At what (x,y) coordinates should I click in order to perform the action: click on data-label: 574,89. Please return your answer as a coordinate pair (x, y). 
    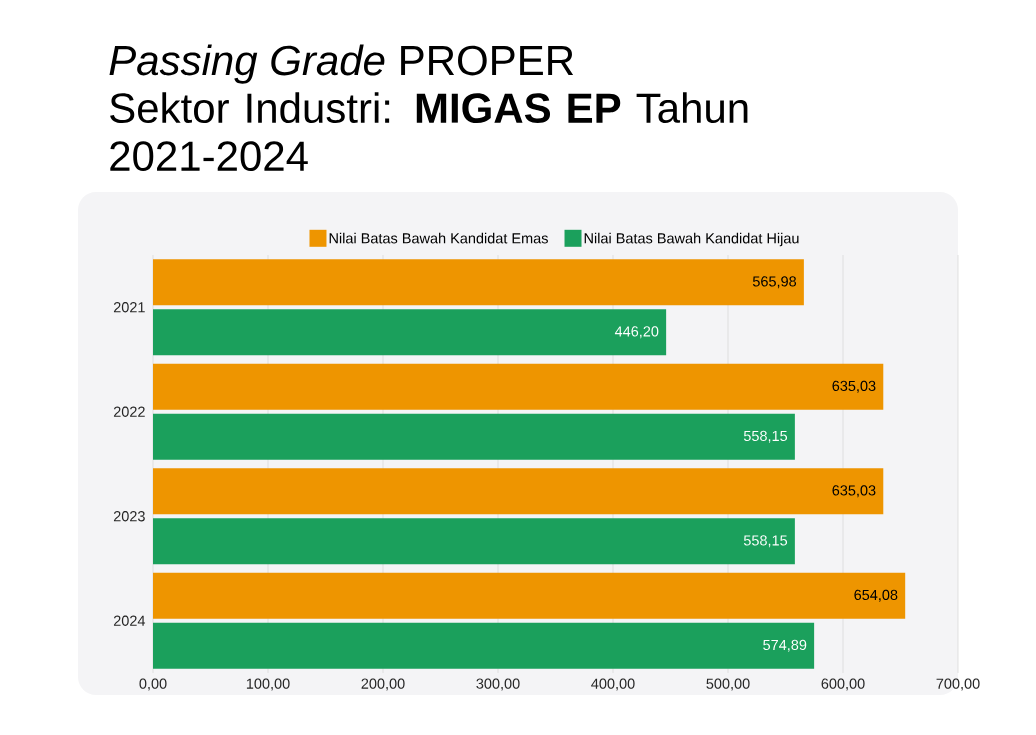
    Looking at the image, I should click on (785, 645).